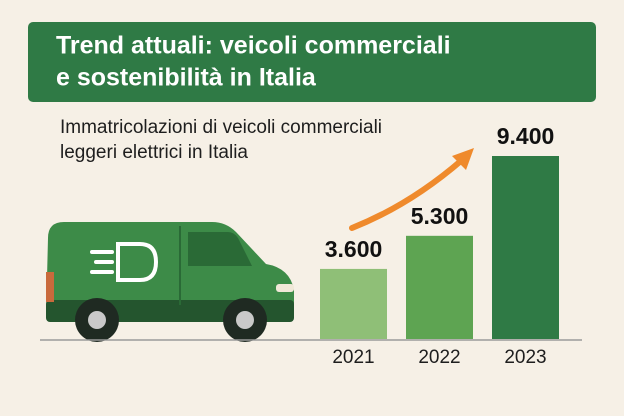  I want to click on value-label: 9.400, so click(526, 136).